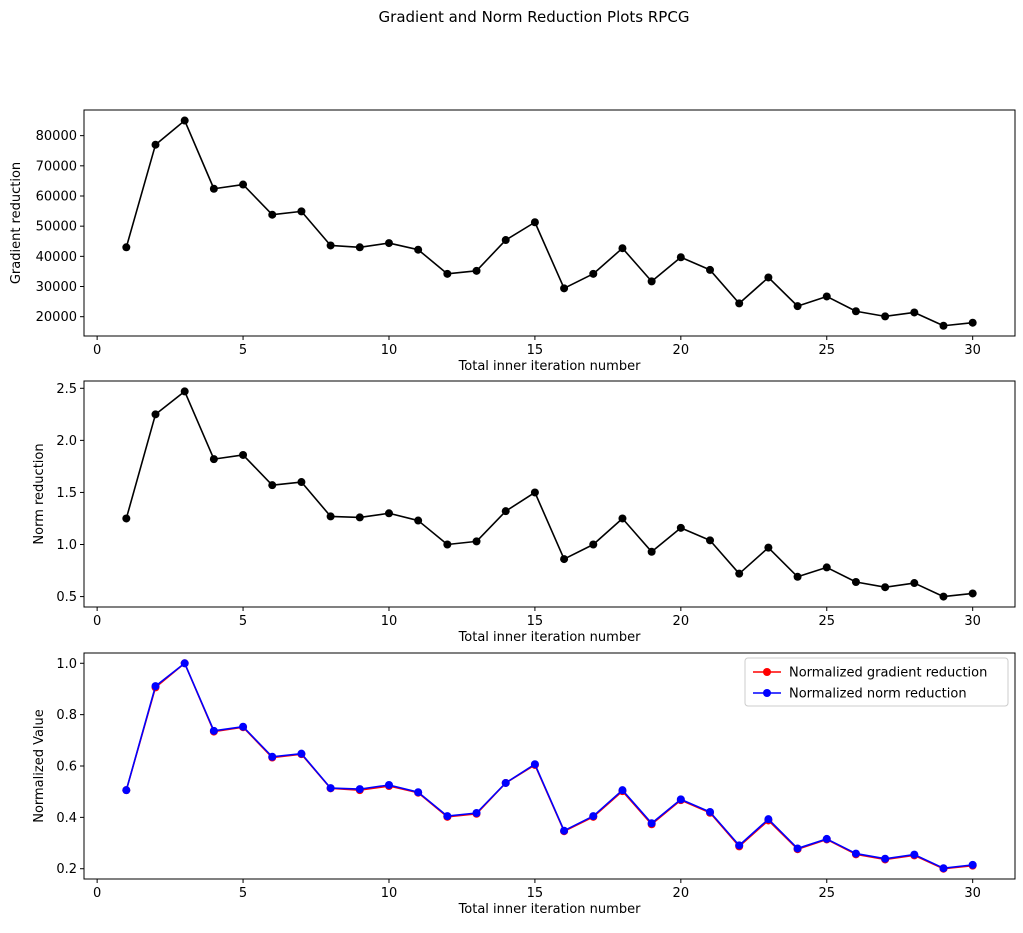 The width and height of the screenshot is (1023, 933). Describe the element at coordinates (56, 227) in the screenshot. I see `y-tick-label: 50000` at that location.